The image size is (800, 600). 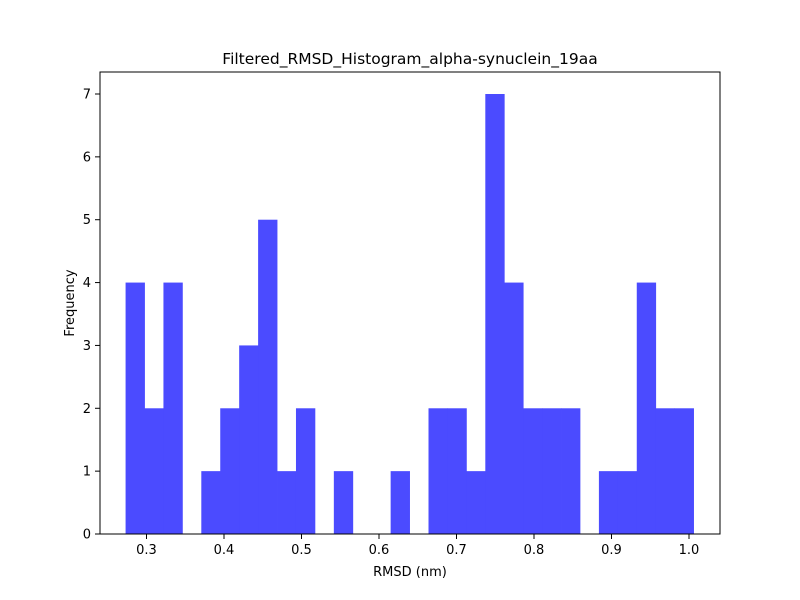 I want to click on x-tick-label: 0.5, so click(x=301, y=550).